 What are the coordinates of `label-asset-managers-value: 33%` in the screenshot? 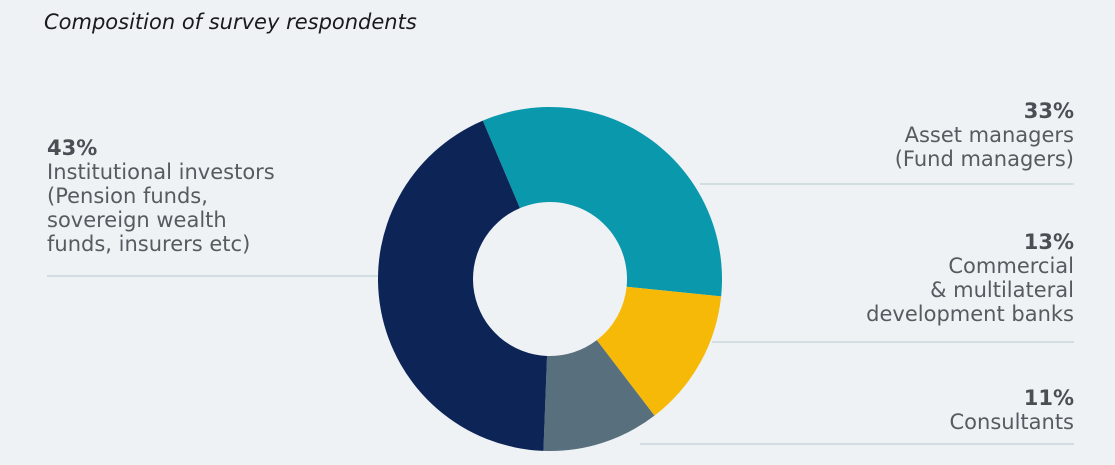 It's located at (1048, 111).